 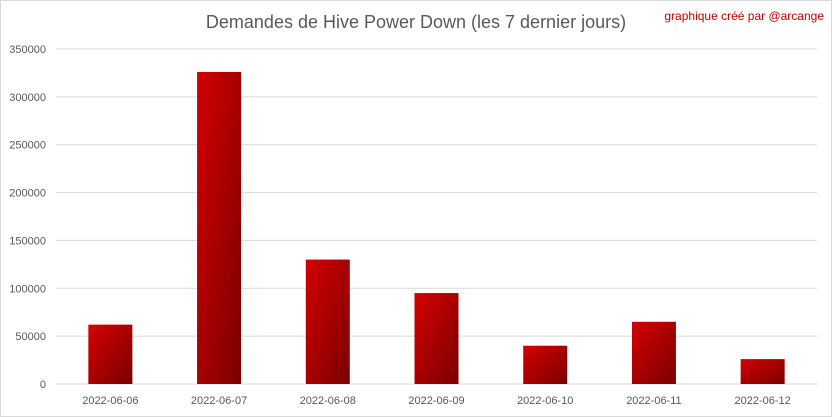 What do you see at coordinates (219, 401) in the screenshot?
I see `x-tick-label: 2022-06-07` at bounding box center [219, 401].